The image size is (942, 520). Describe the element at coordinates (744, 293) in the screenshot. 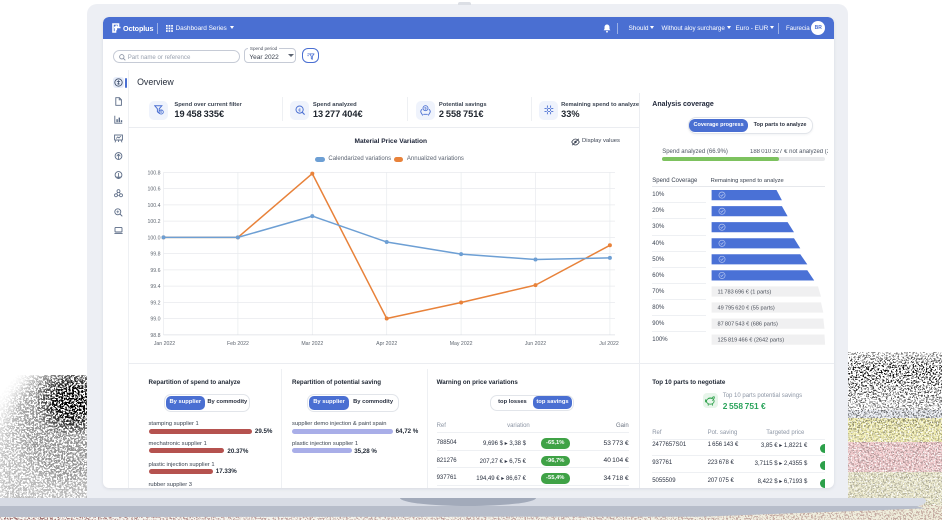

I see `svg-text: 11 783 696 € (1 parts)` at that location.